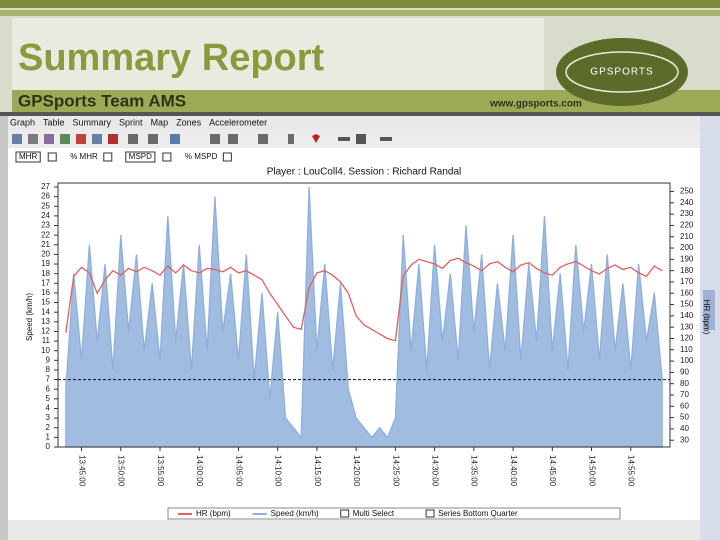 The width and height of the screenshot is (720, 540). Describe the element at coordinates (46, 340) in the screenshot. I see `y-tick-label: 11` at that location.